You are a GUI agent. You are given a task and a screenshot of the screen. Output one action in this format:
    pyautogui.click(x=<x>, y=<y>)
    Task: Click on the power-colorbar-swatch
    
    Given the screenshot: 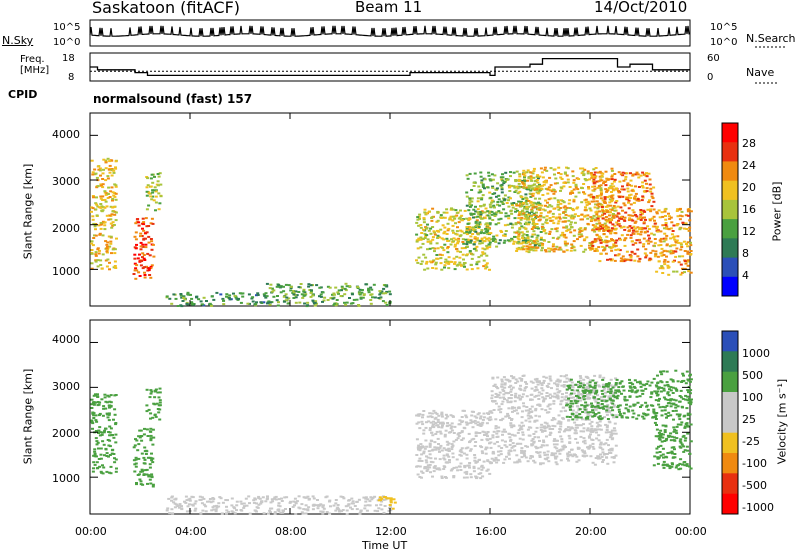 What is the action you would take?
    pyautogui.click(x=730, y=209)
    